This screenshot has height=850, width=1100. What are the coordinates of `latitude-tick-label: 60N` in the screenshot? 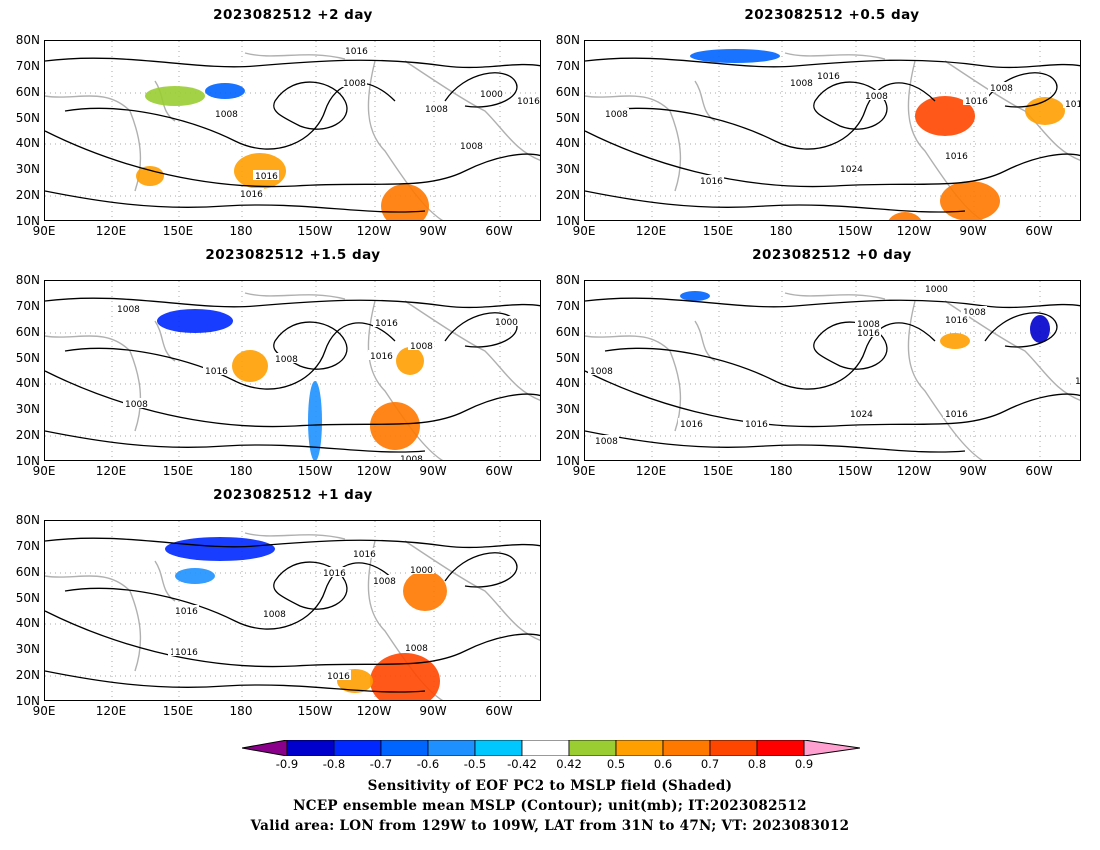 It's located at (567, 92).